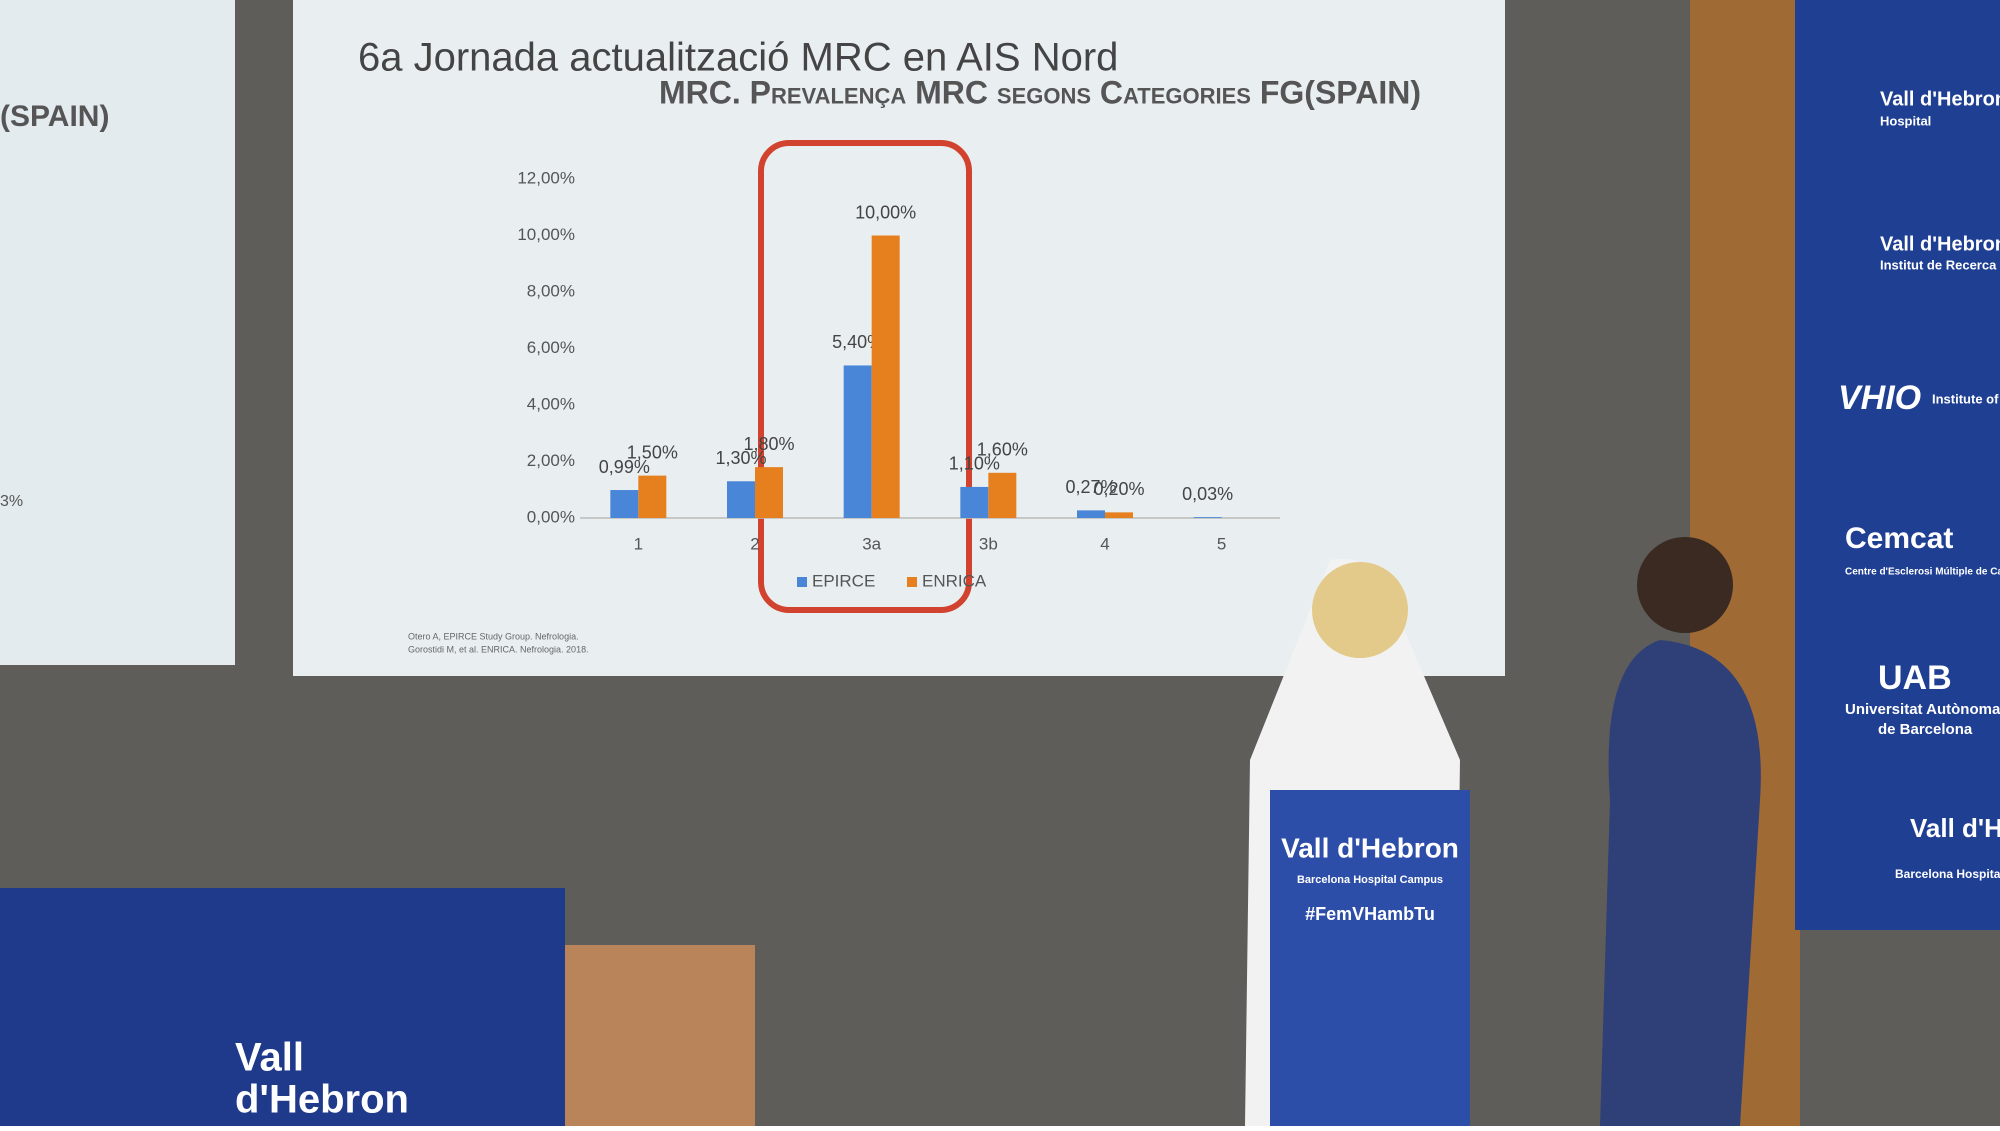 The width and height of the screenshot is (2000, 1131). I want to click on banner-text: Barcelona Hospital, so click(1947, 874).